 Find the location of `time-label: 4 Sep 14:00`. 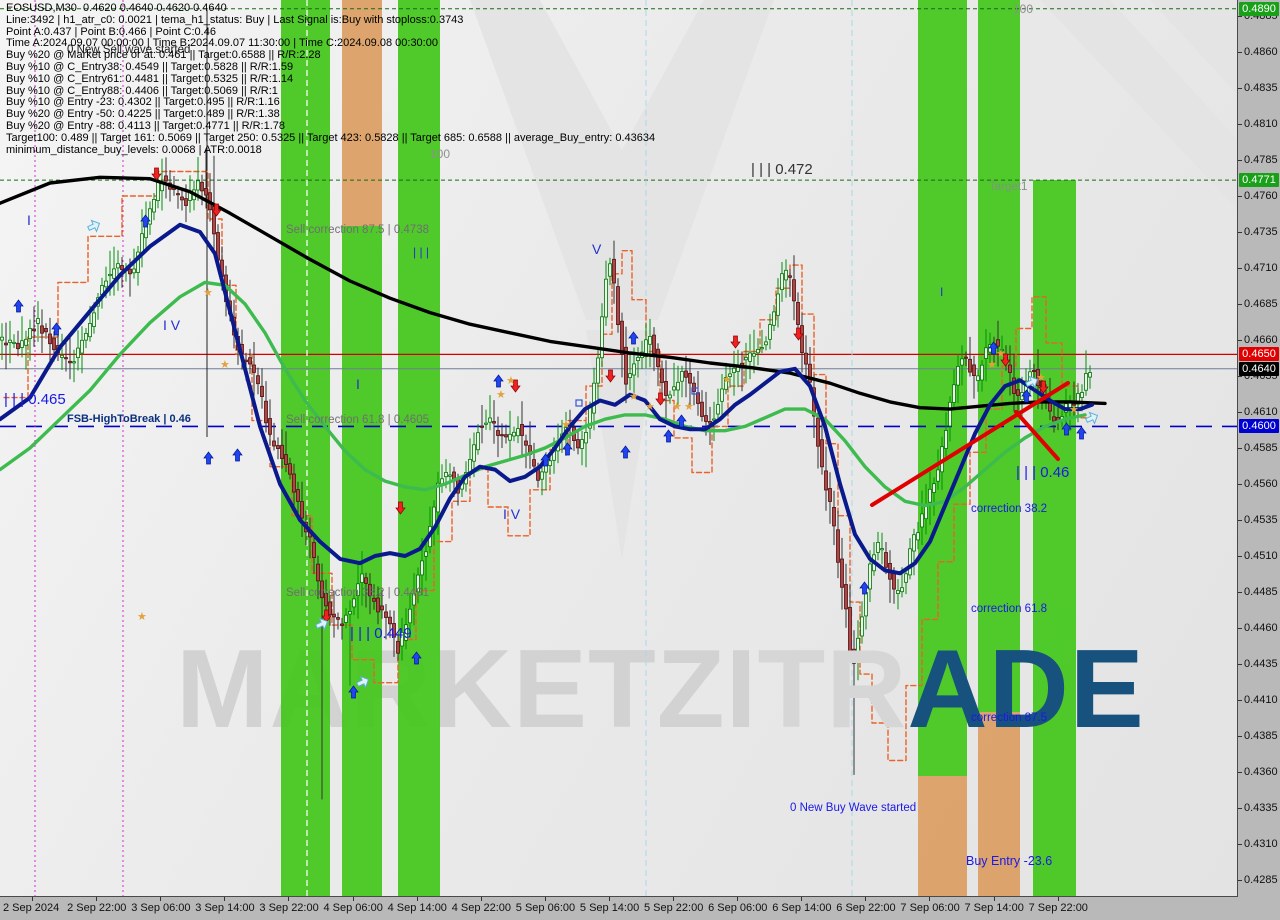

time-label: 4 Sep 14:00 is located at coordinates (417, 908).